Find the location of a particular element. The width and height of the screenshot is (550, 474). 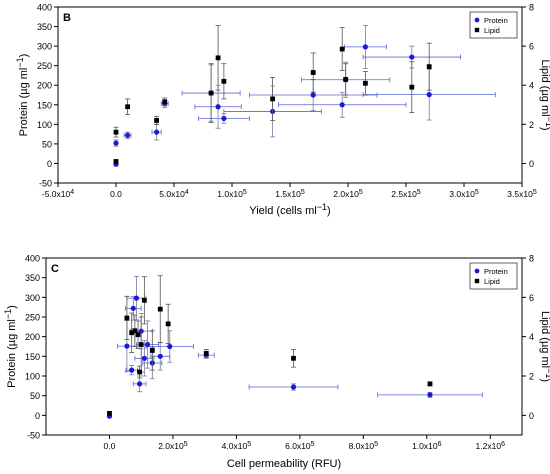

x-tick-label: 2.0x105 is located at coordinates (348, 194).